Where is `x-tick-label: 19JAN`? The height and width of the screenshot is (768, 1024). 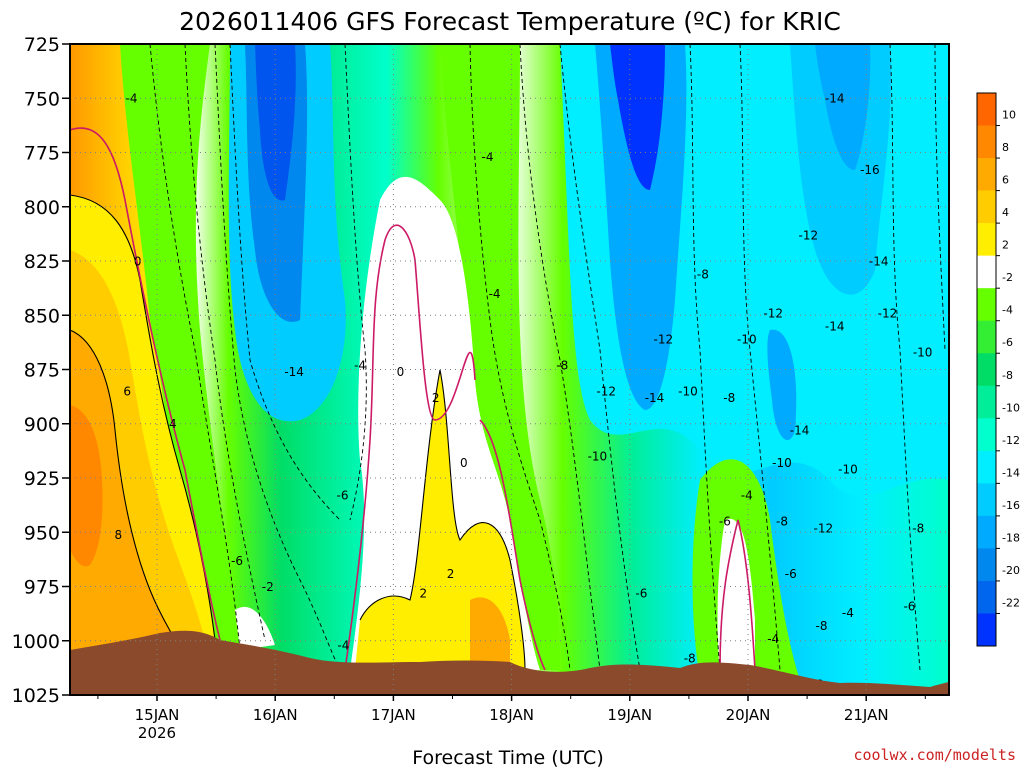 x-tick-label: 19JAN is located at coordinates (629, 715).